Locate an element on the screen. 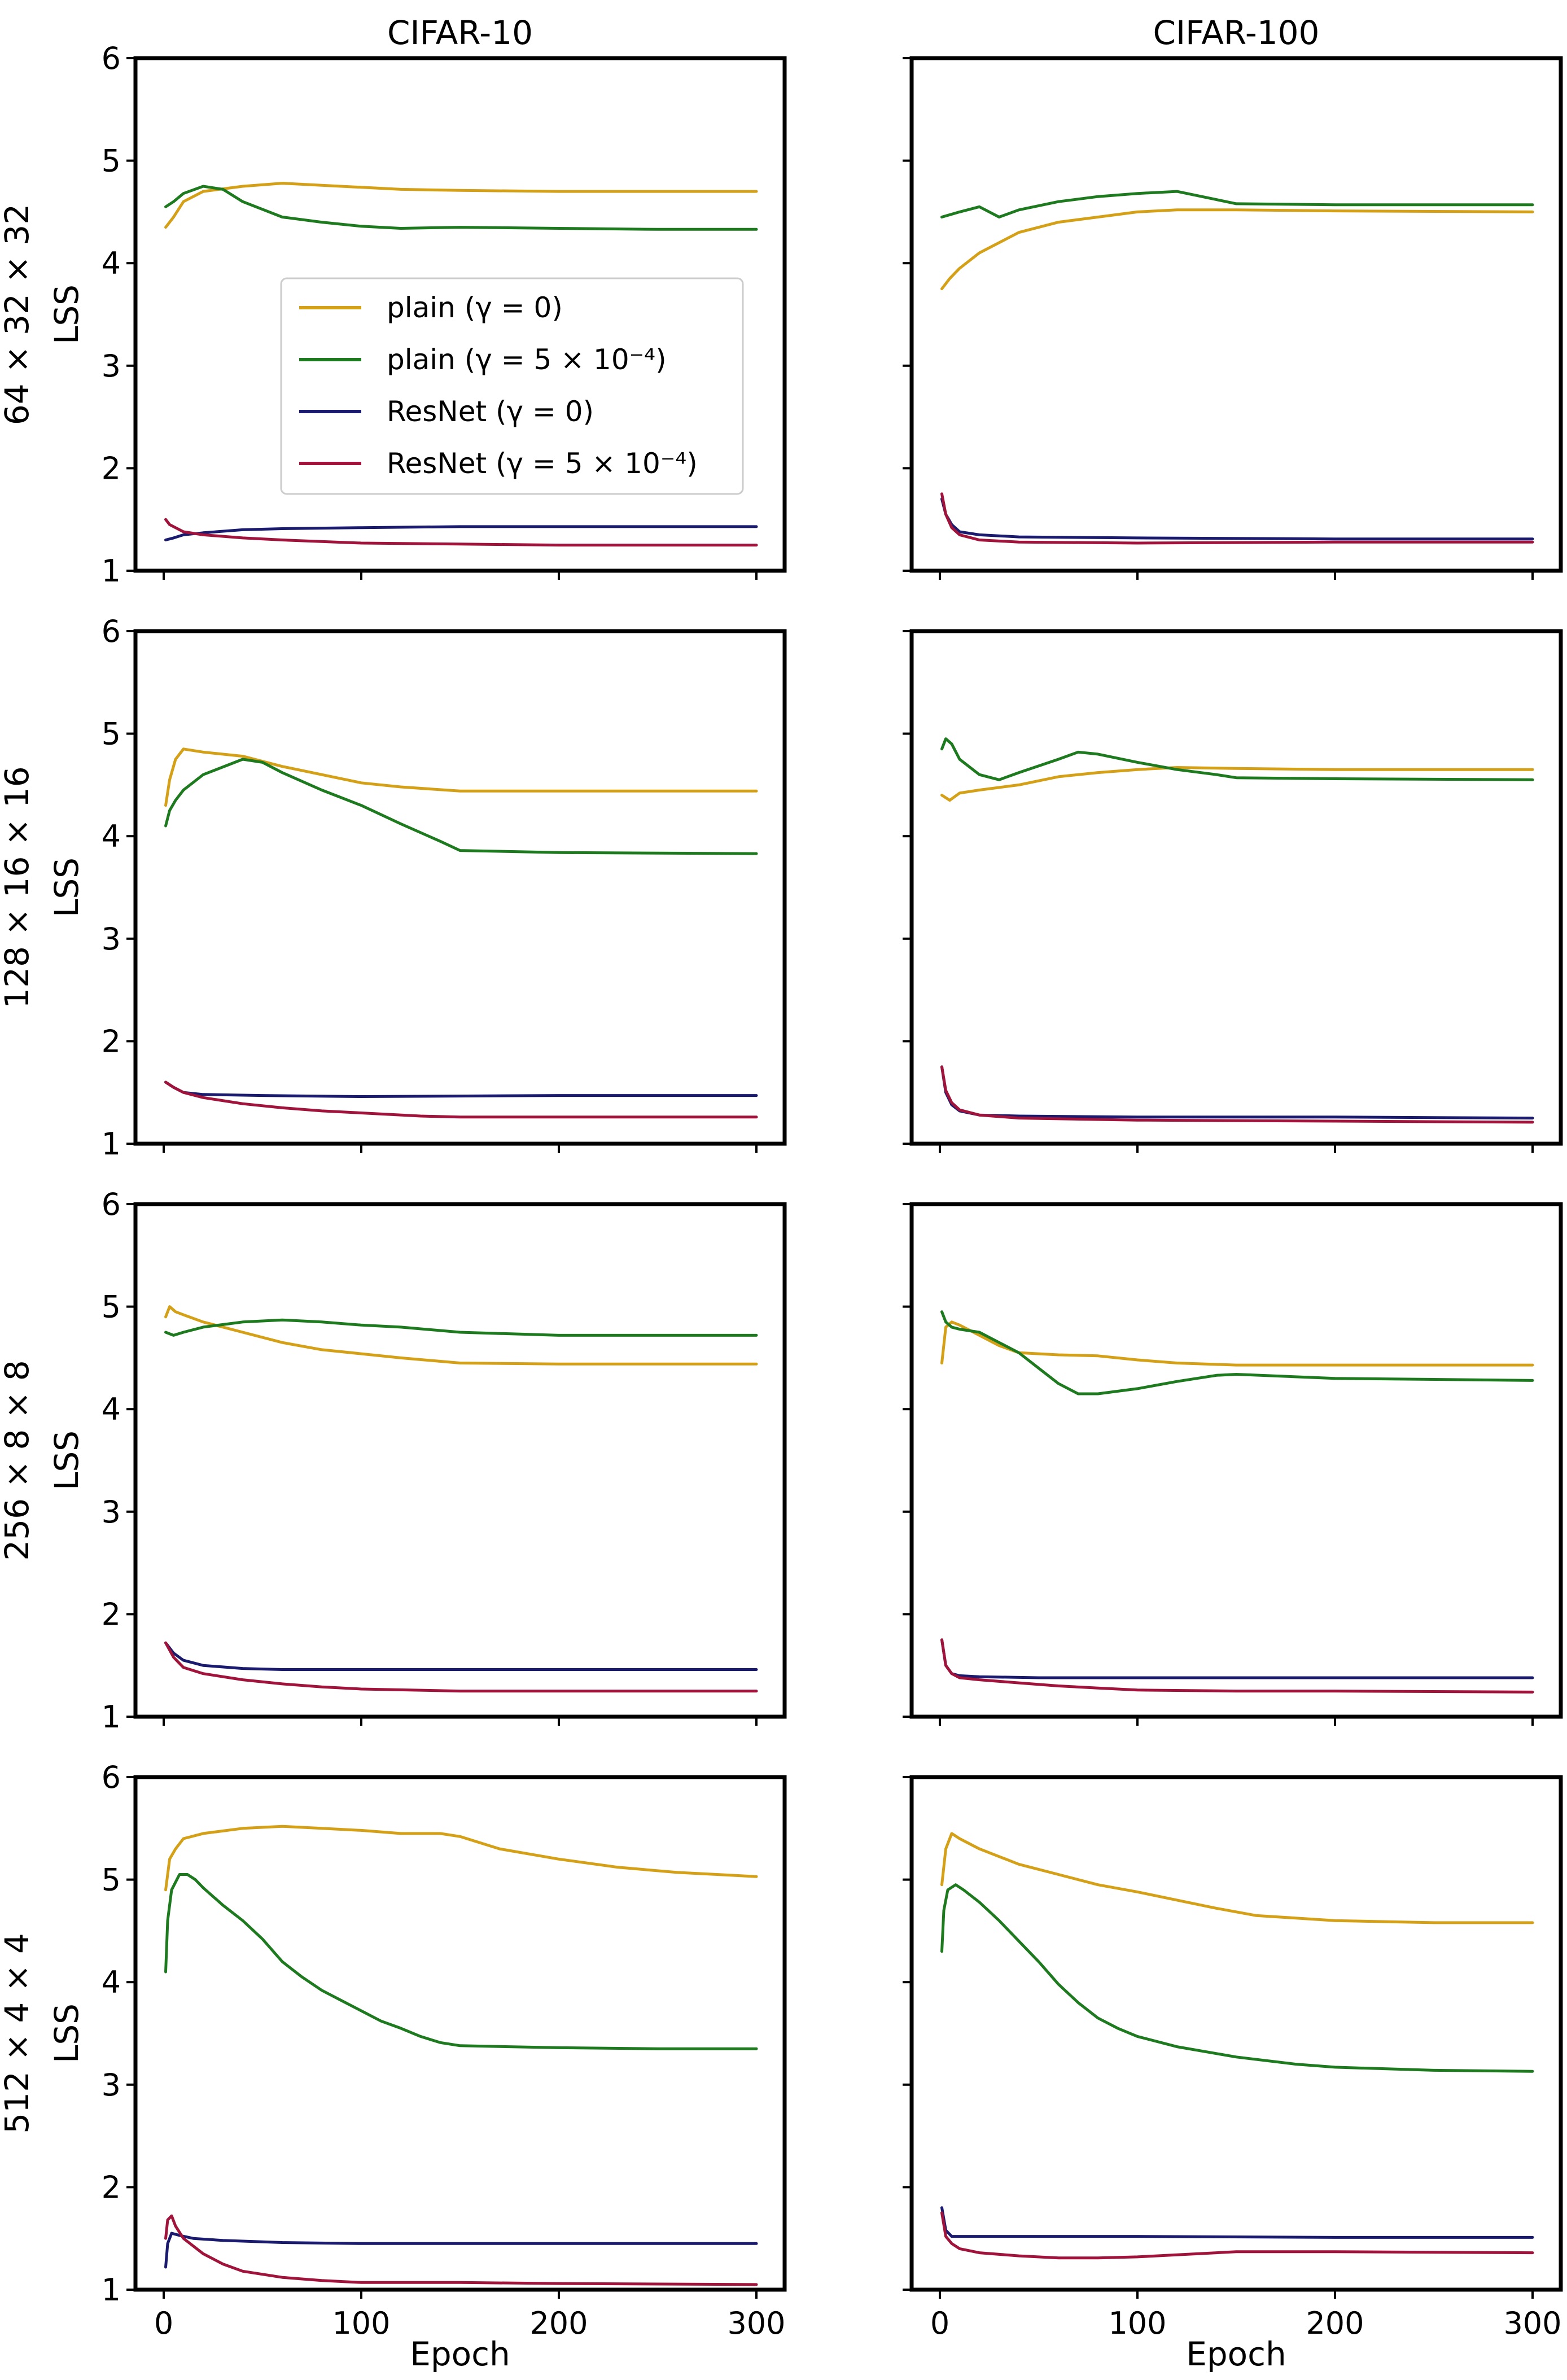 The image size is (1567, 2380). legend-frame is located at coordinates (512, 386).